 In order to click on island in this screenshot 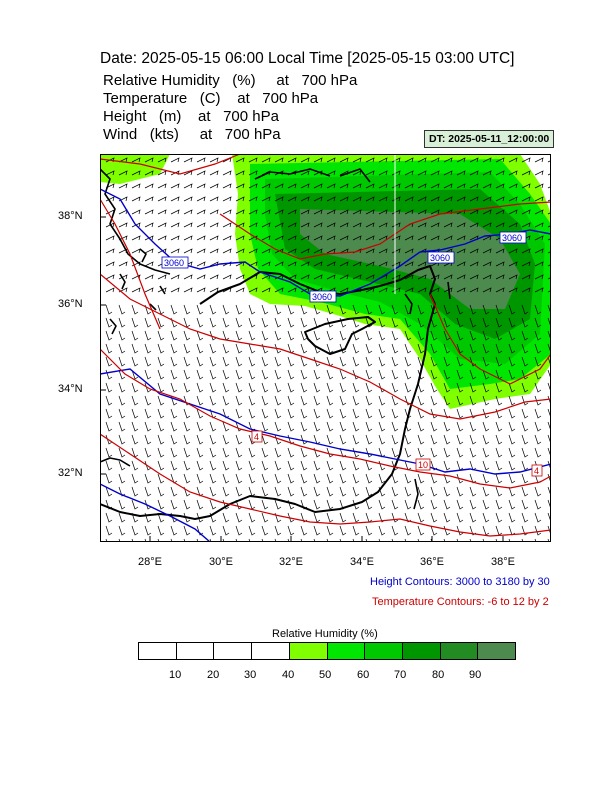, I will do `click(113, 326)`.